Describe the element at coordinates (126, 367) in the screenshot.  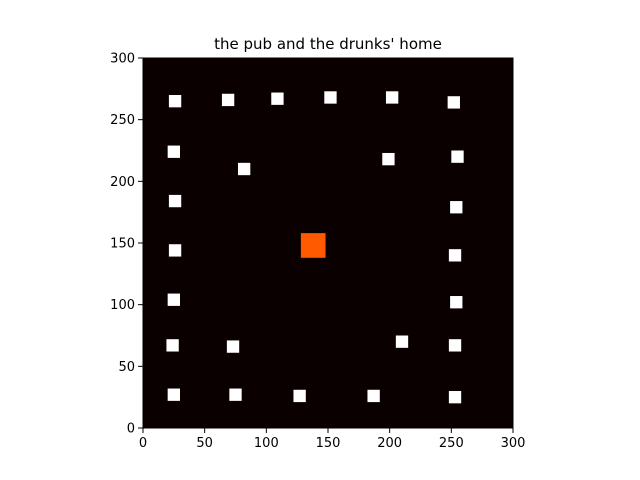
I see `y-tick-label: 50` at that location.